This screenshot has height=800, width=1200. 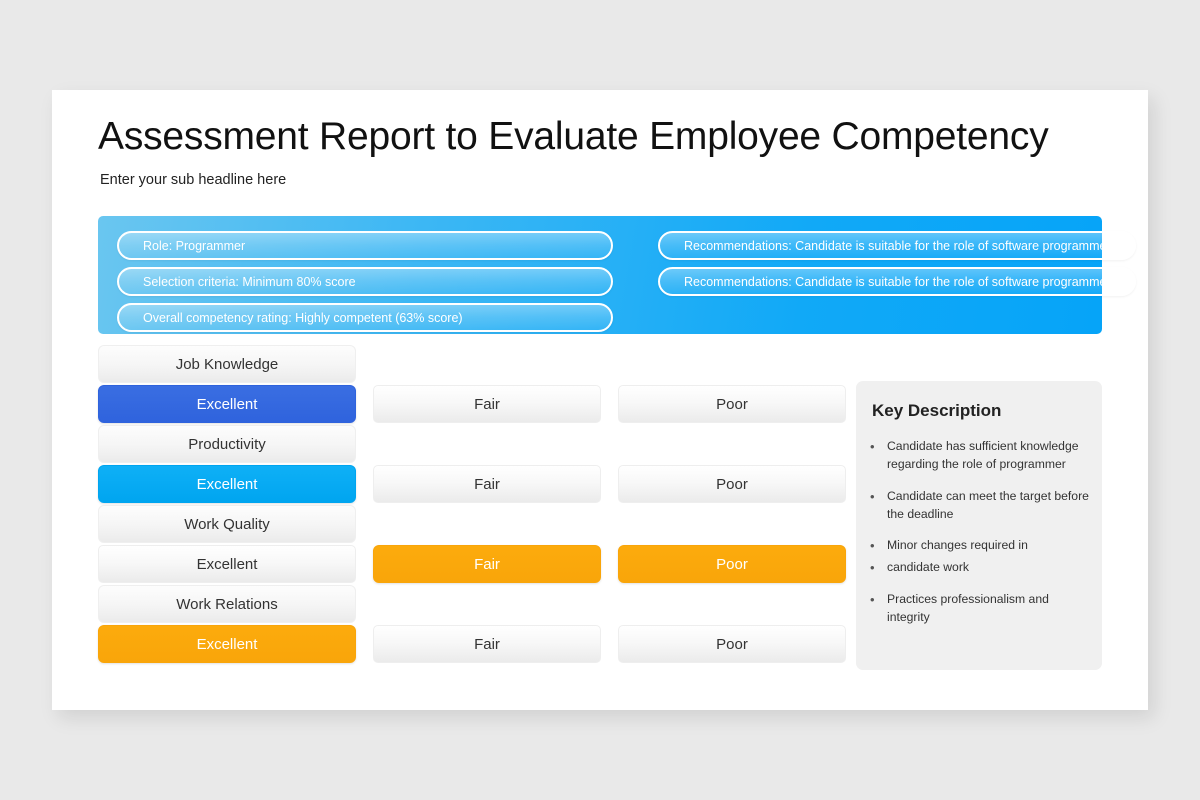 I want to click on rating-poor-job-knowledge: Poor, so click(x=732, y=404).